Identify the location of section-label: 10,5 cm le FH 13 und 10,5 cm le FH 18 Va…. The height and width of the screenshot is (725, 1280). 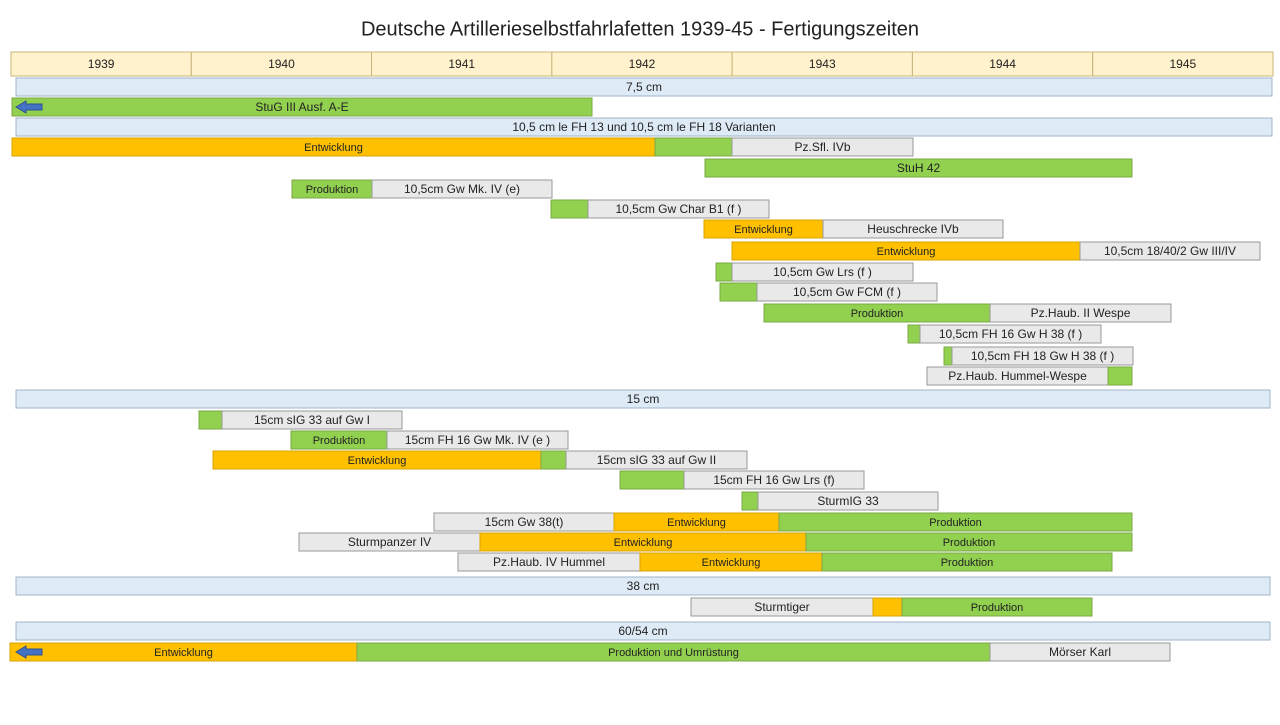
(643, 127).